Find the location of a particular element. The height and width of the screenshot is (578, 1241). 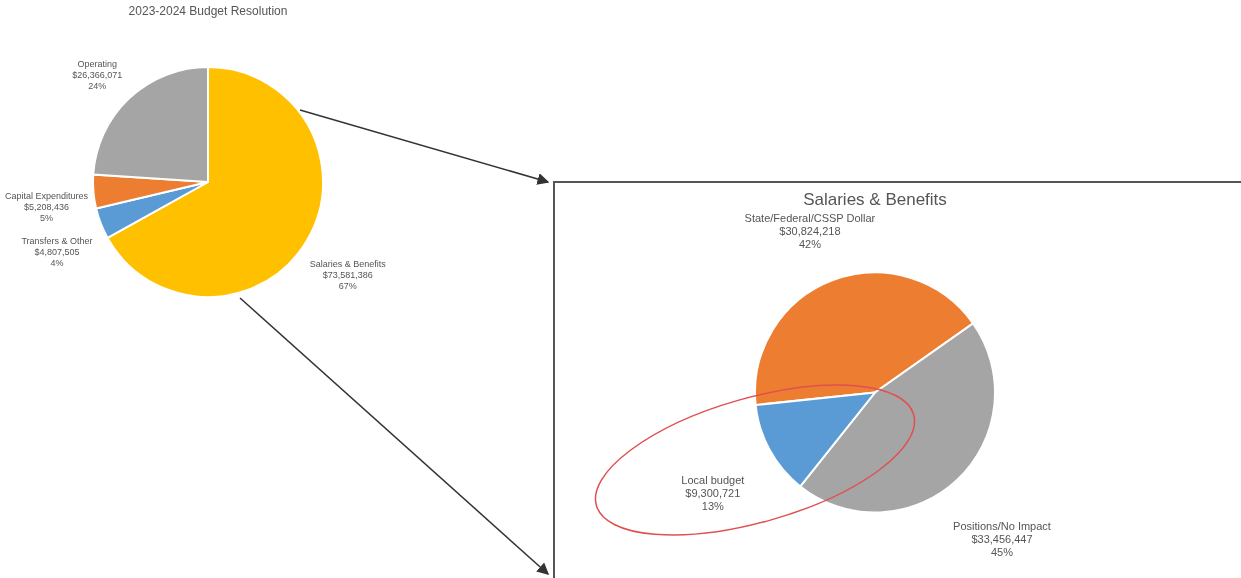

data-label: $5,208,436 5% is located at coordinates (47, 212).